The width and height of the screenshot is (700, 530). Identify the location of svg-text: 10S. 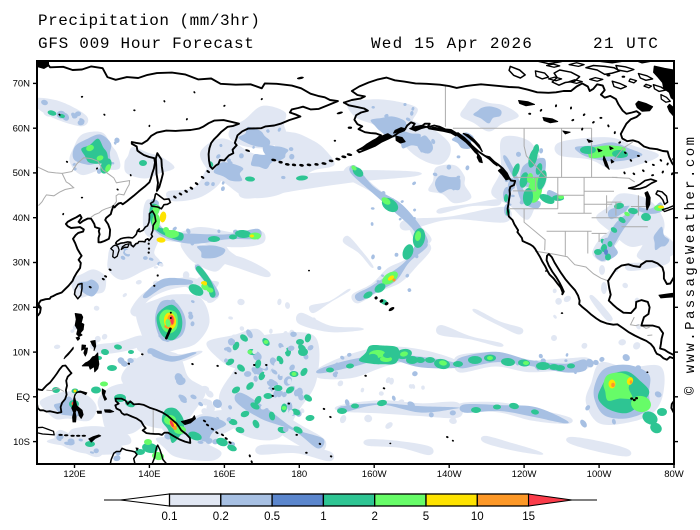
(21, 442).